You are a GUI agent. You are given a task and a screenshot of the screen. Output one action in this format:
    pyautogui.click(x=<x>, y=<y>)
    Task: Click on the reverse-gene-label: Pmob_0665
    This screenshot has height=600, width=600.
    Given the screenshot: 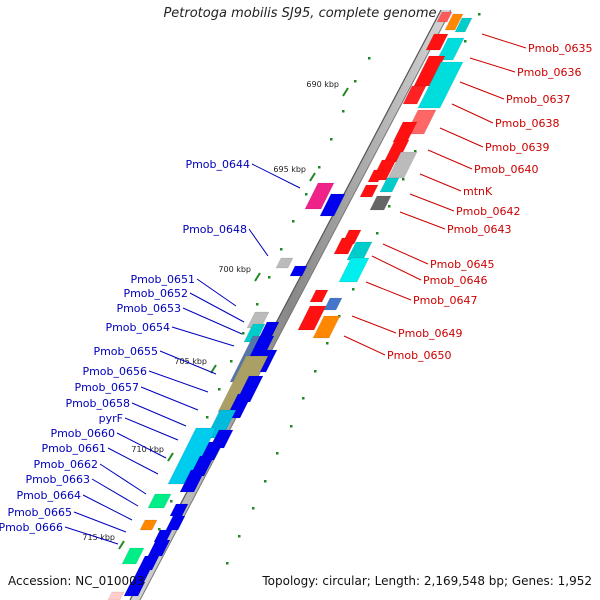 What is the action you would take?
    pyautogui.click(x=39, y=512)
    